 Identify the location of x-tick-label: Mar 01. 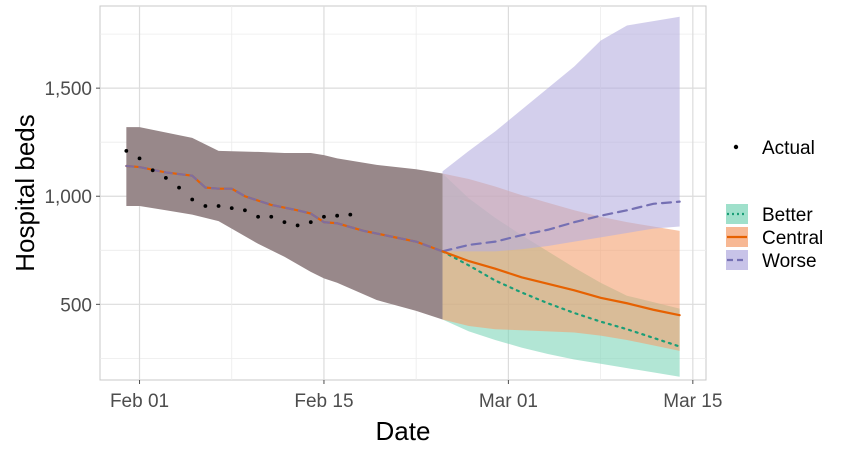
(508, 401).